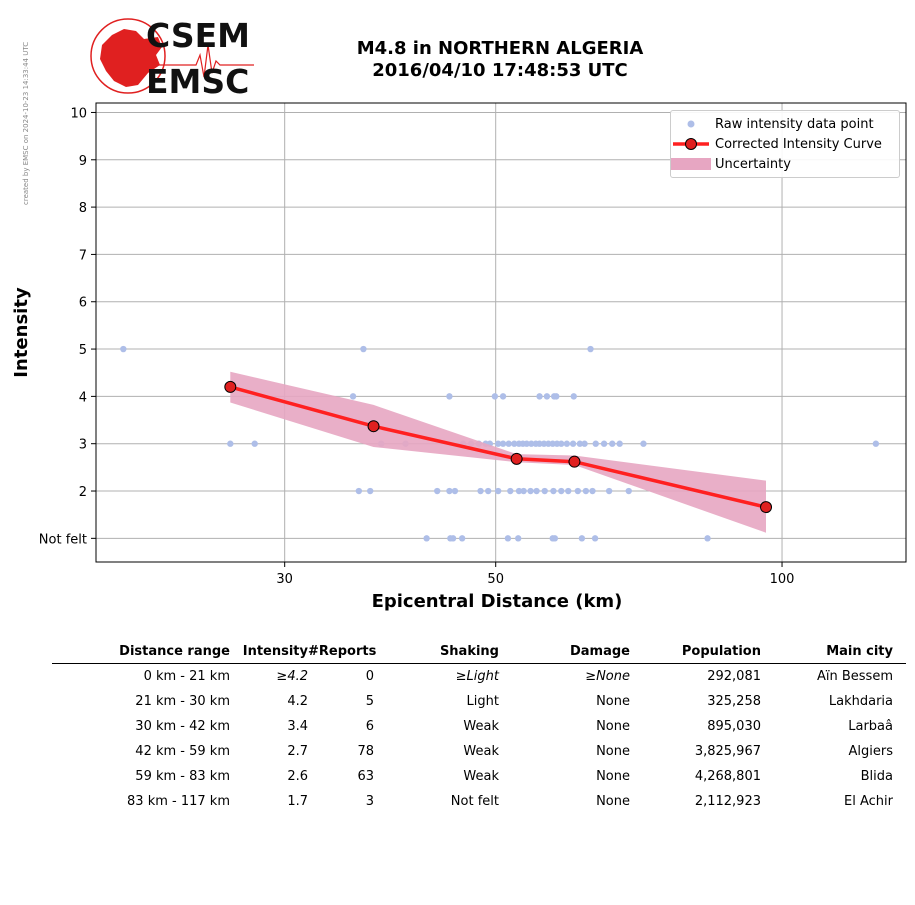  I want to click on cell-reports: 78, so click(365, 751).